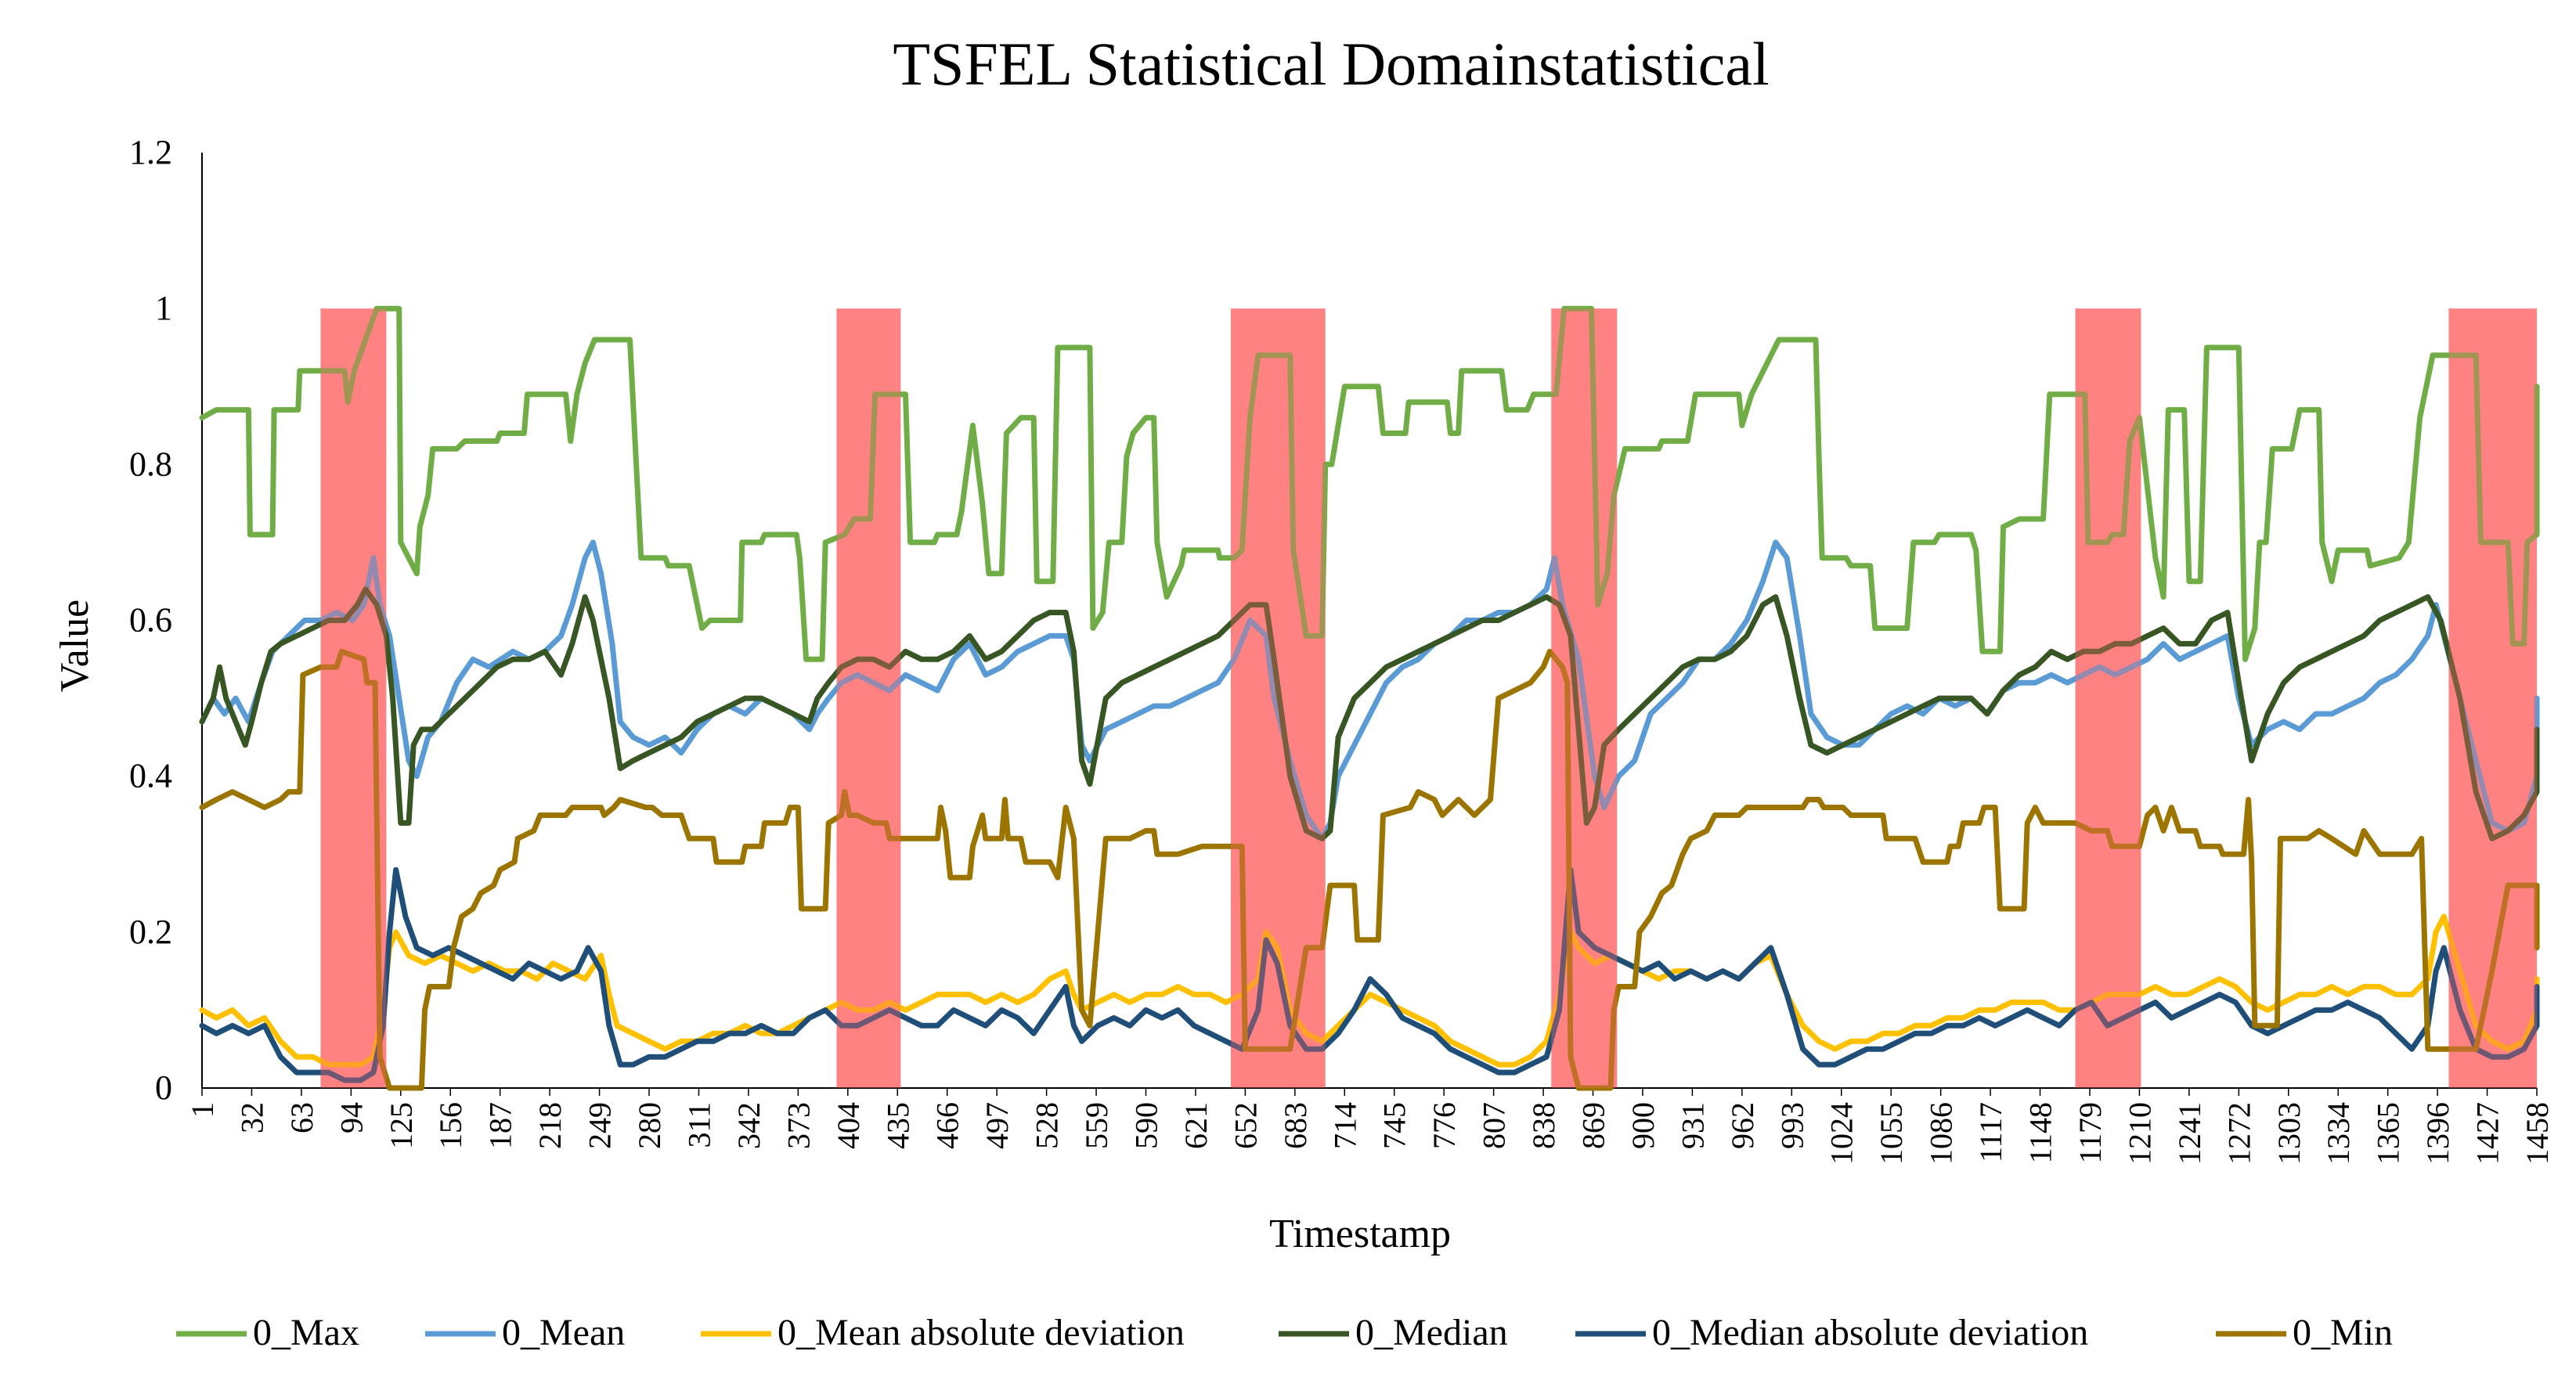 The image size is (2576, 1398). I want to click on legend-label: 0_Min, so click(2343, 1332).